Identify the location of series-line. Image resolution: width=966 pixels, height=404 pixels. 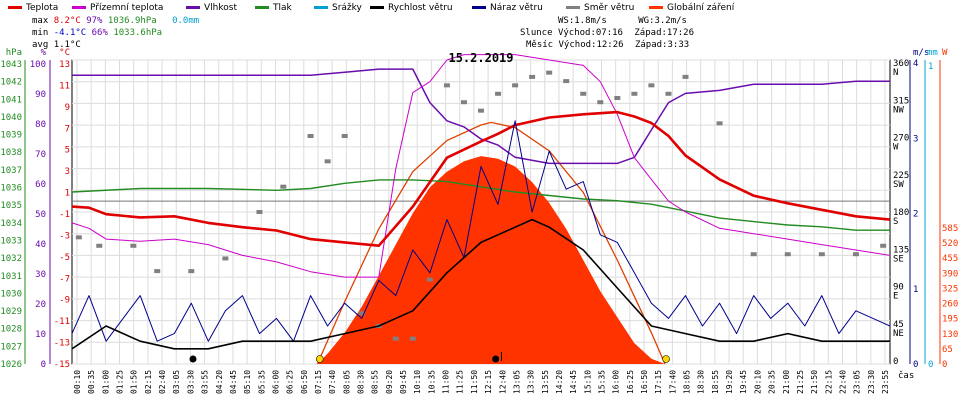
(480, 205).